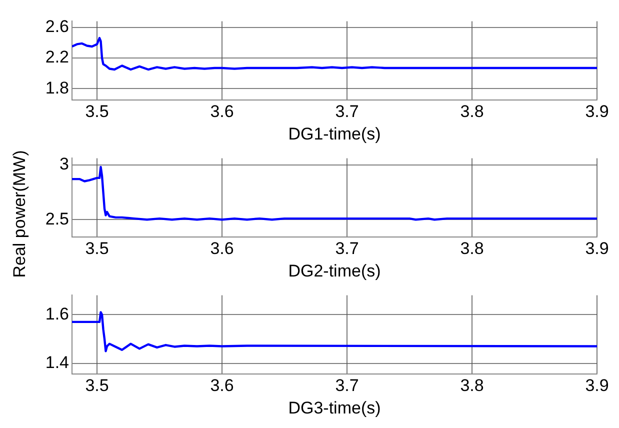  What do you see at coordinates (57, 26) in the screenshot?
I see `y-tick-label: 2.6` at bounding box center [57, 26].